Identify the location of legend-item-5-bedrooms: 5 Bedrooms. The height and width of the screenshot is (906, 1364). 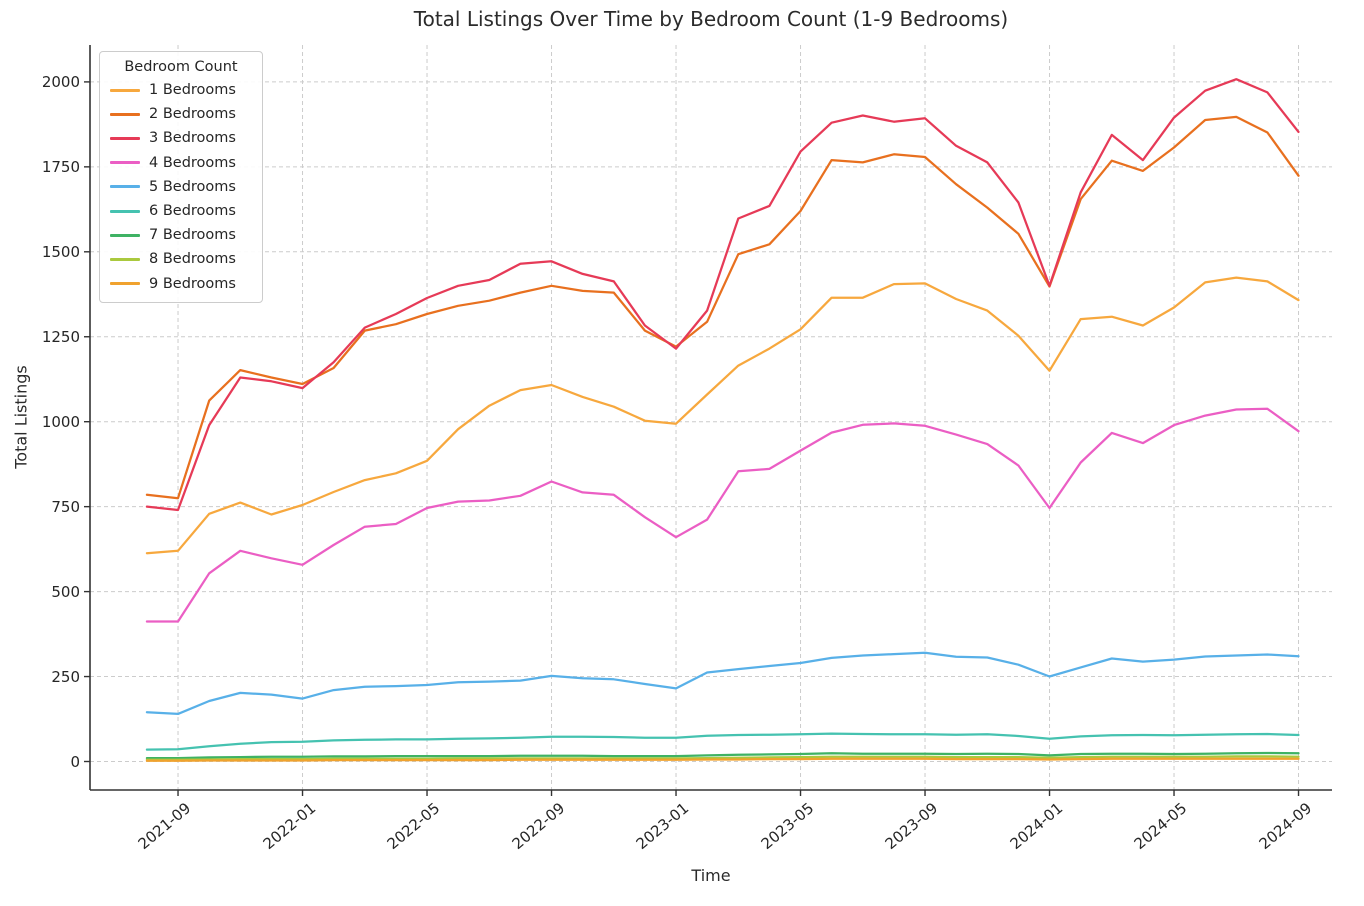
(181, 187).